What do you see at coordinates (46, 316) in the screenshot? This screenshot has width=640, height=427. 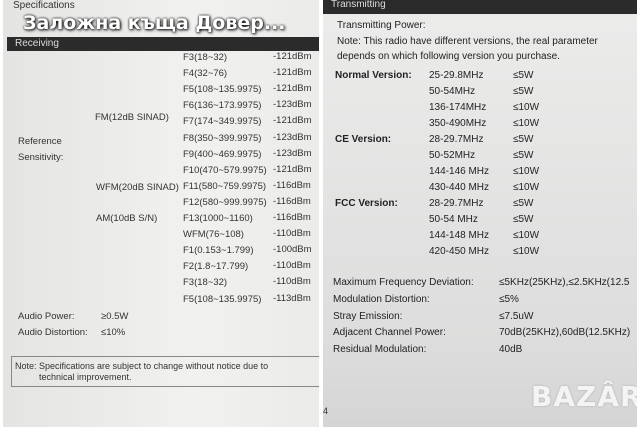 I see `audio-power-label: Audio Power:` at bounding box center [46, 316].